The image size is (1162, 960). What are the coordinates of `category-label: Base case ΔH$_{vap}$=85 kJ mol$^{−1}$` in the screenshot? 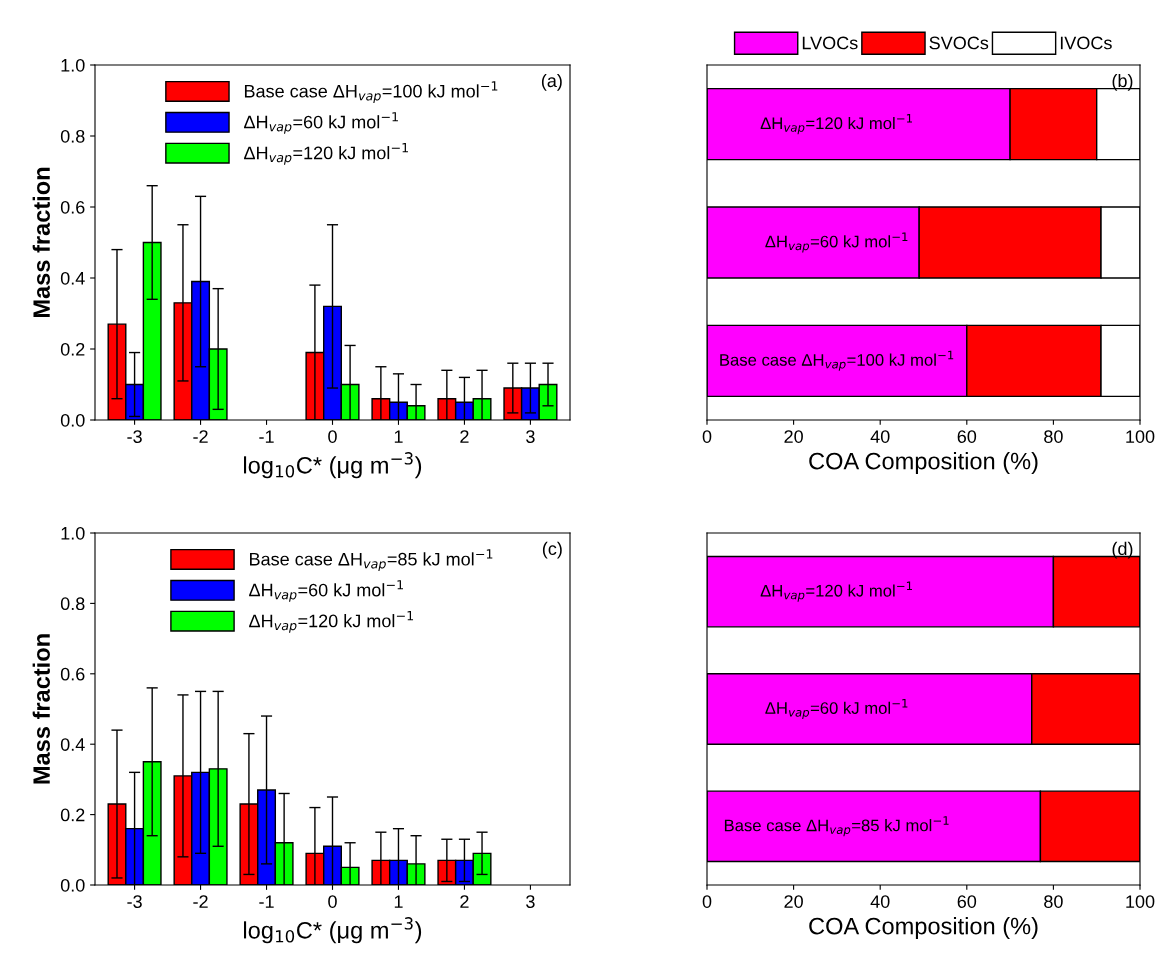 It's located at (836, 826).